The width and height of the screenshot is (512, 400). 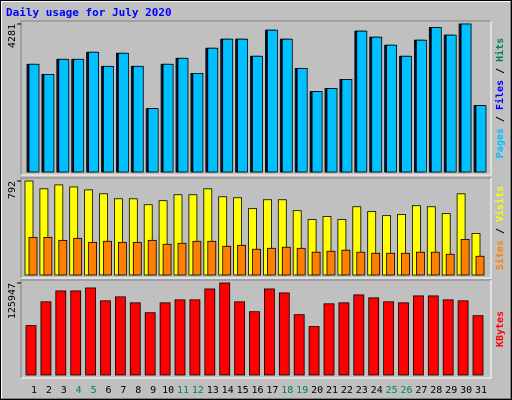 What do you see at coordinates (89, 12) in the screenshot?
I see `chart-title: Daily usage for July 2020` at bounding box center [89, 12].